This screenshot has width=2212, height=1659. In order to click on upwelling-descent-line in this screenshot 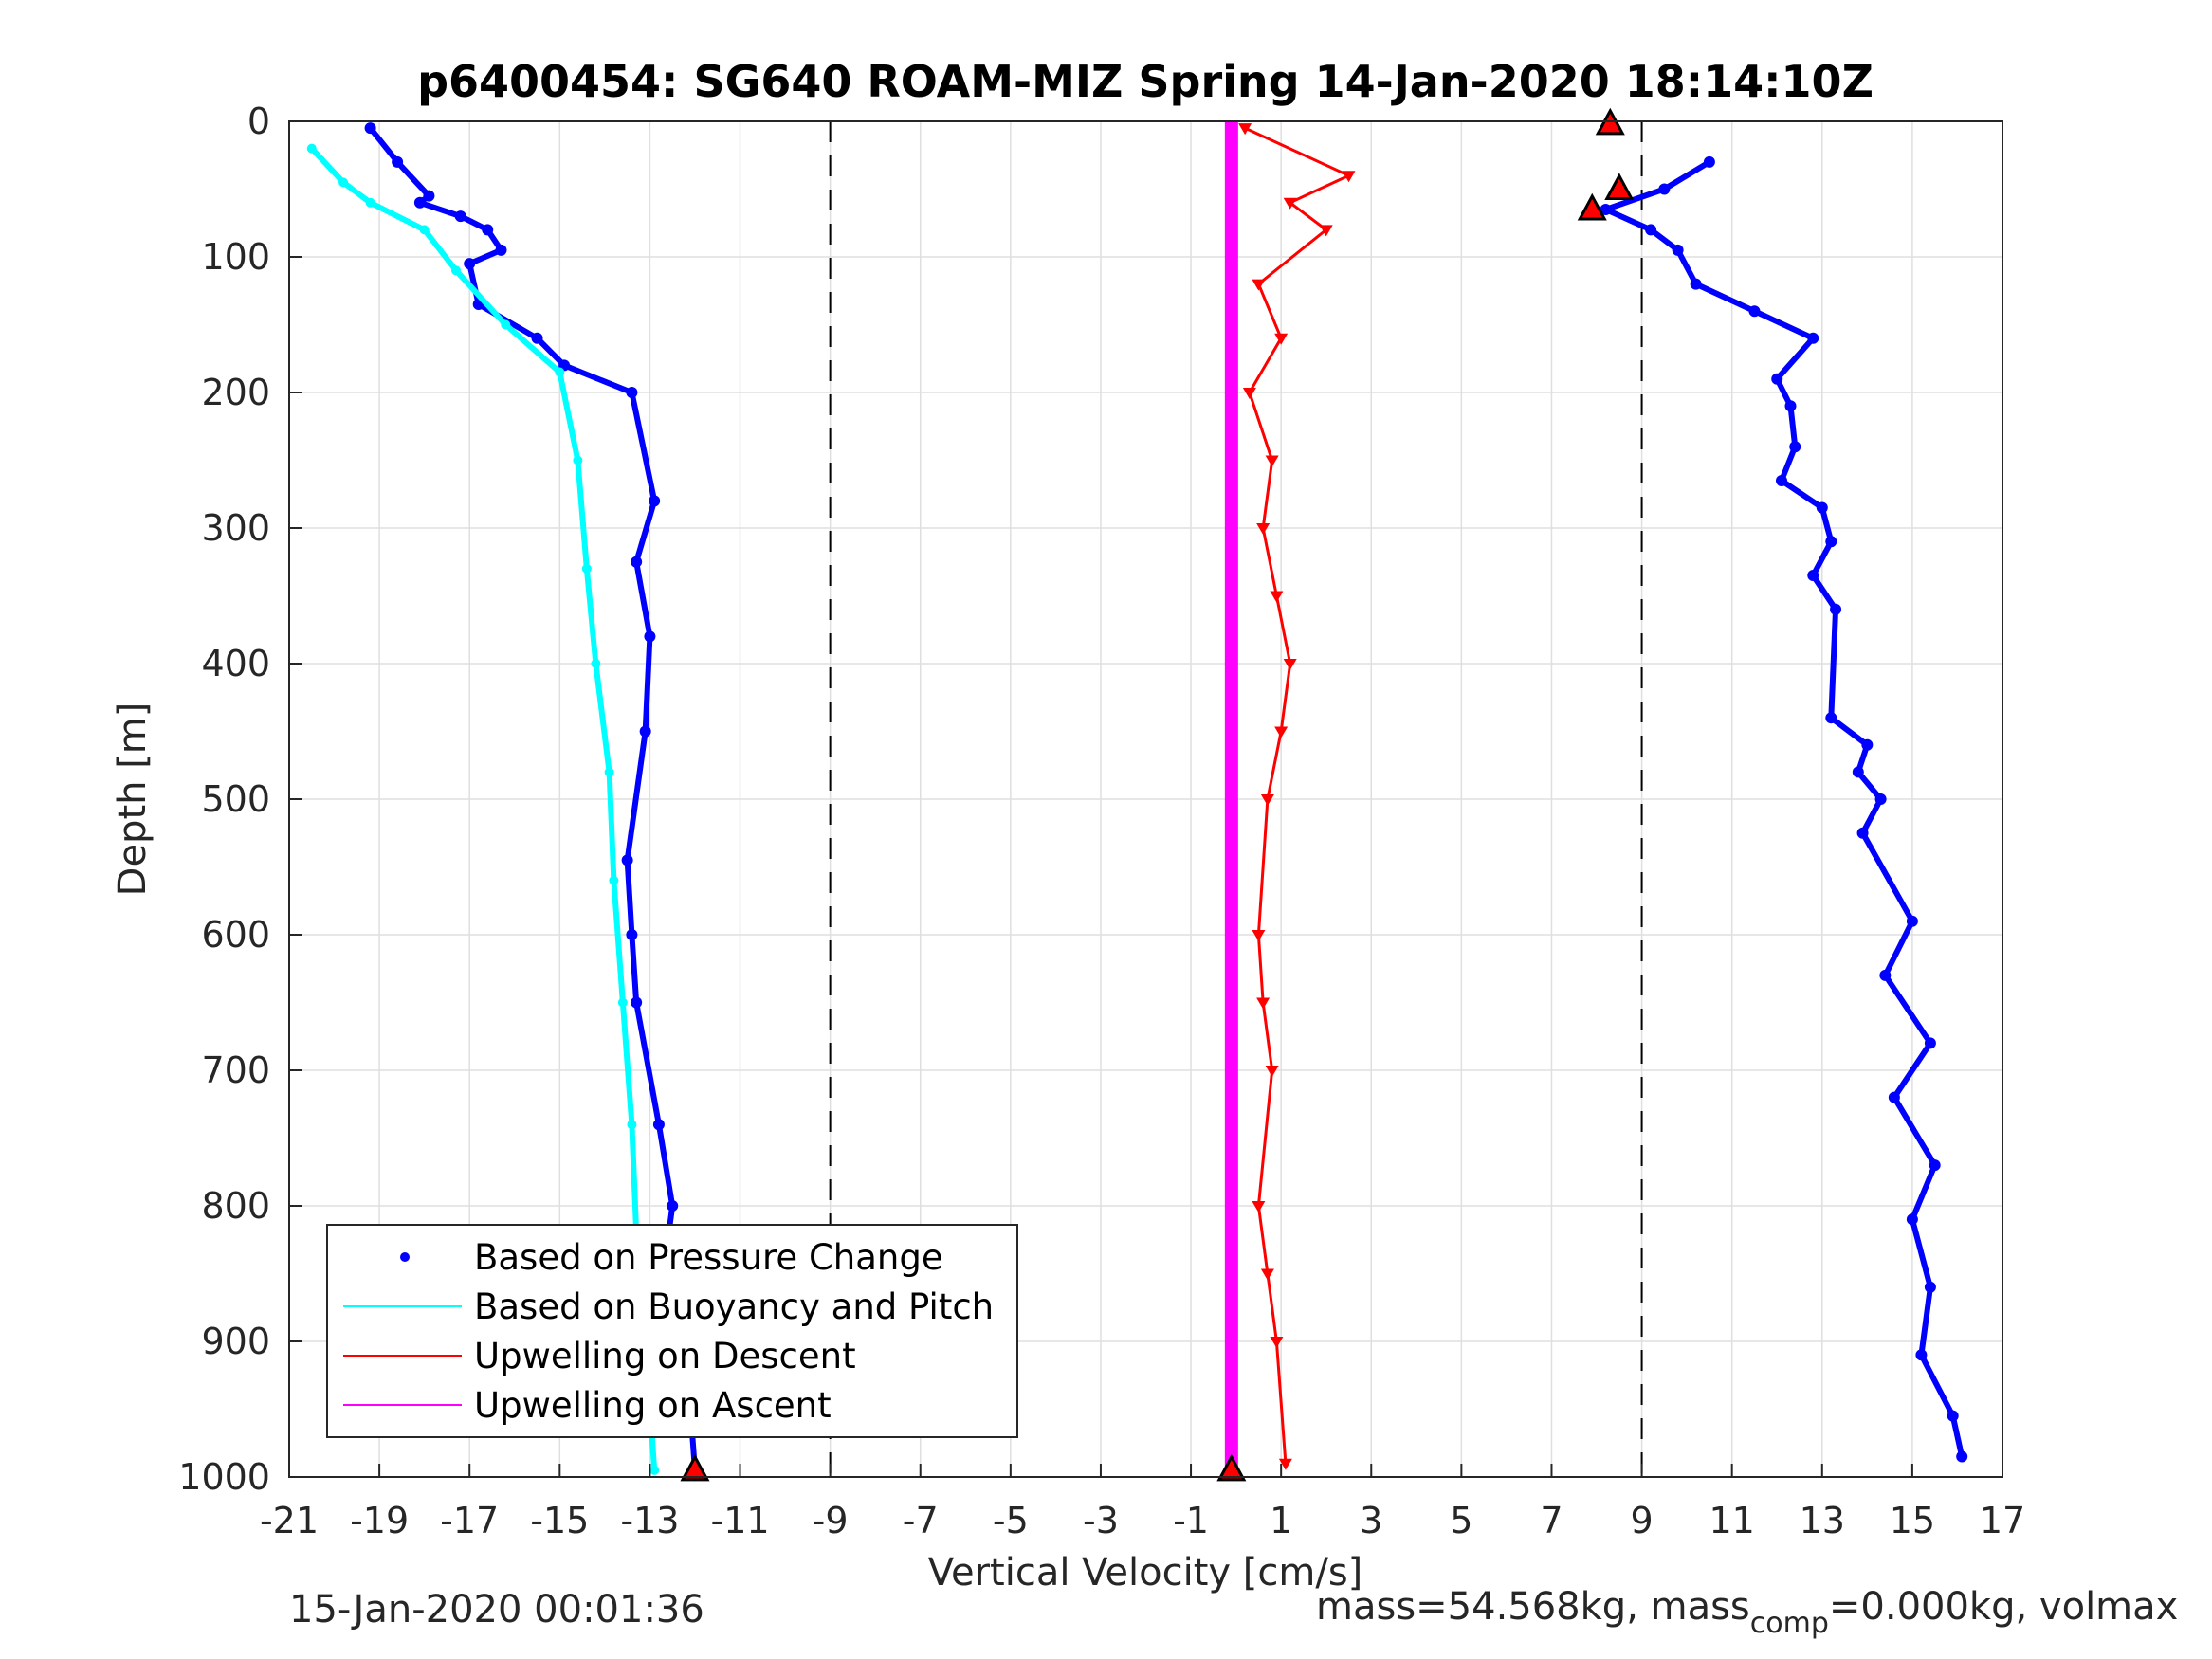, I will do `click(1298, 795)`.